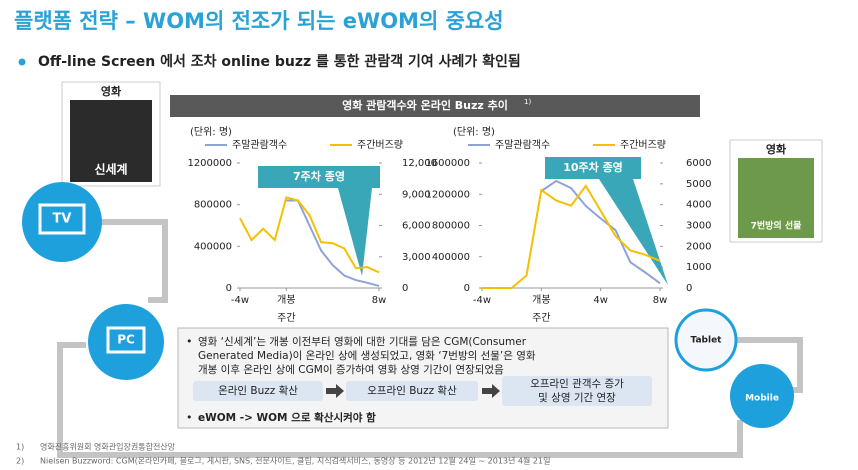 This screenshot has height=470, width=858. I want to click on device-label: PC, so click(126, 340).